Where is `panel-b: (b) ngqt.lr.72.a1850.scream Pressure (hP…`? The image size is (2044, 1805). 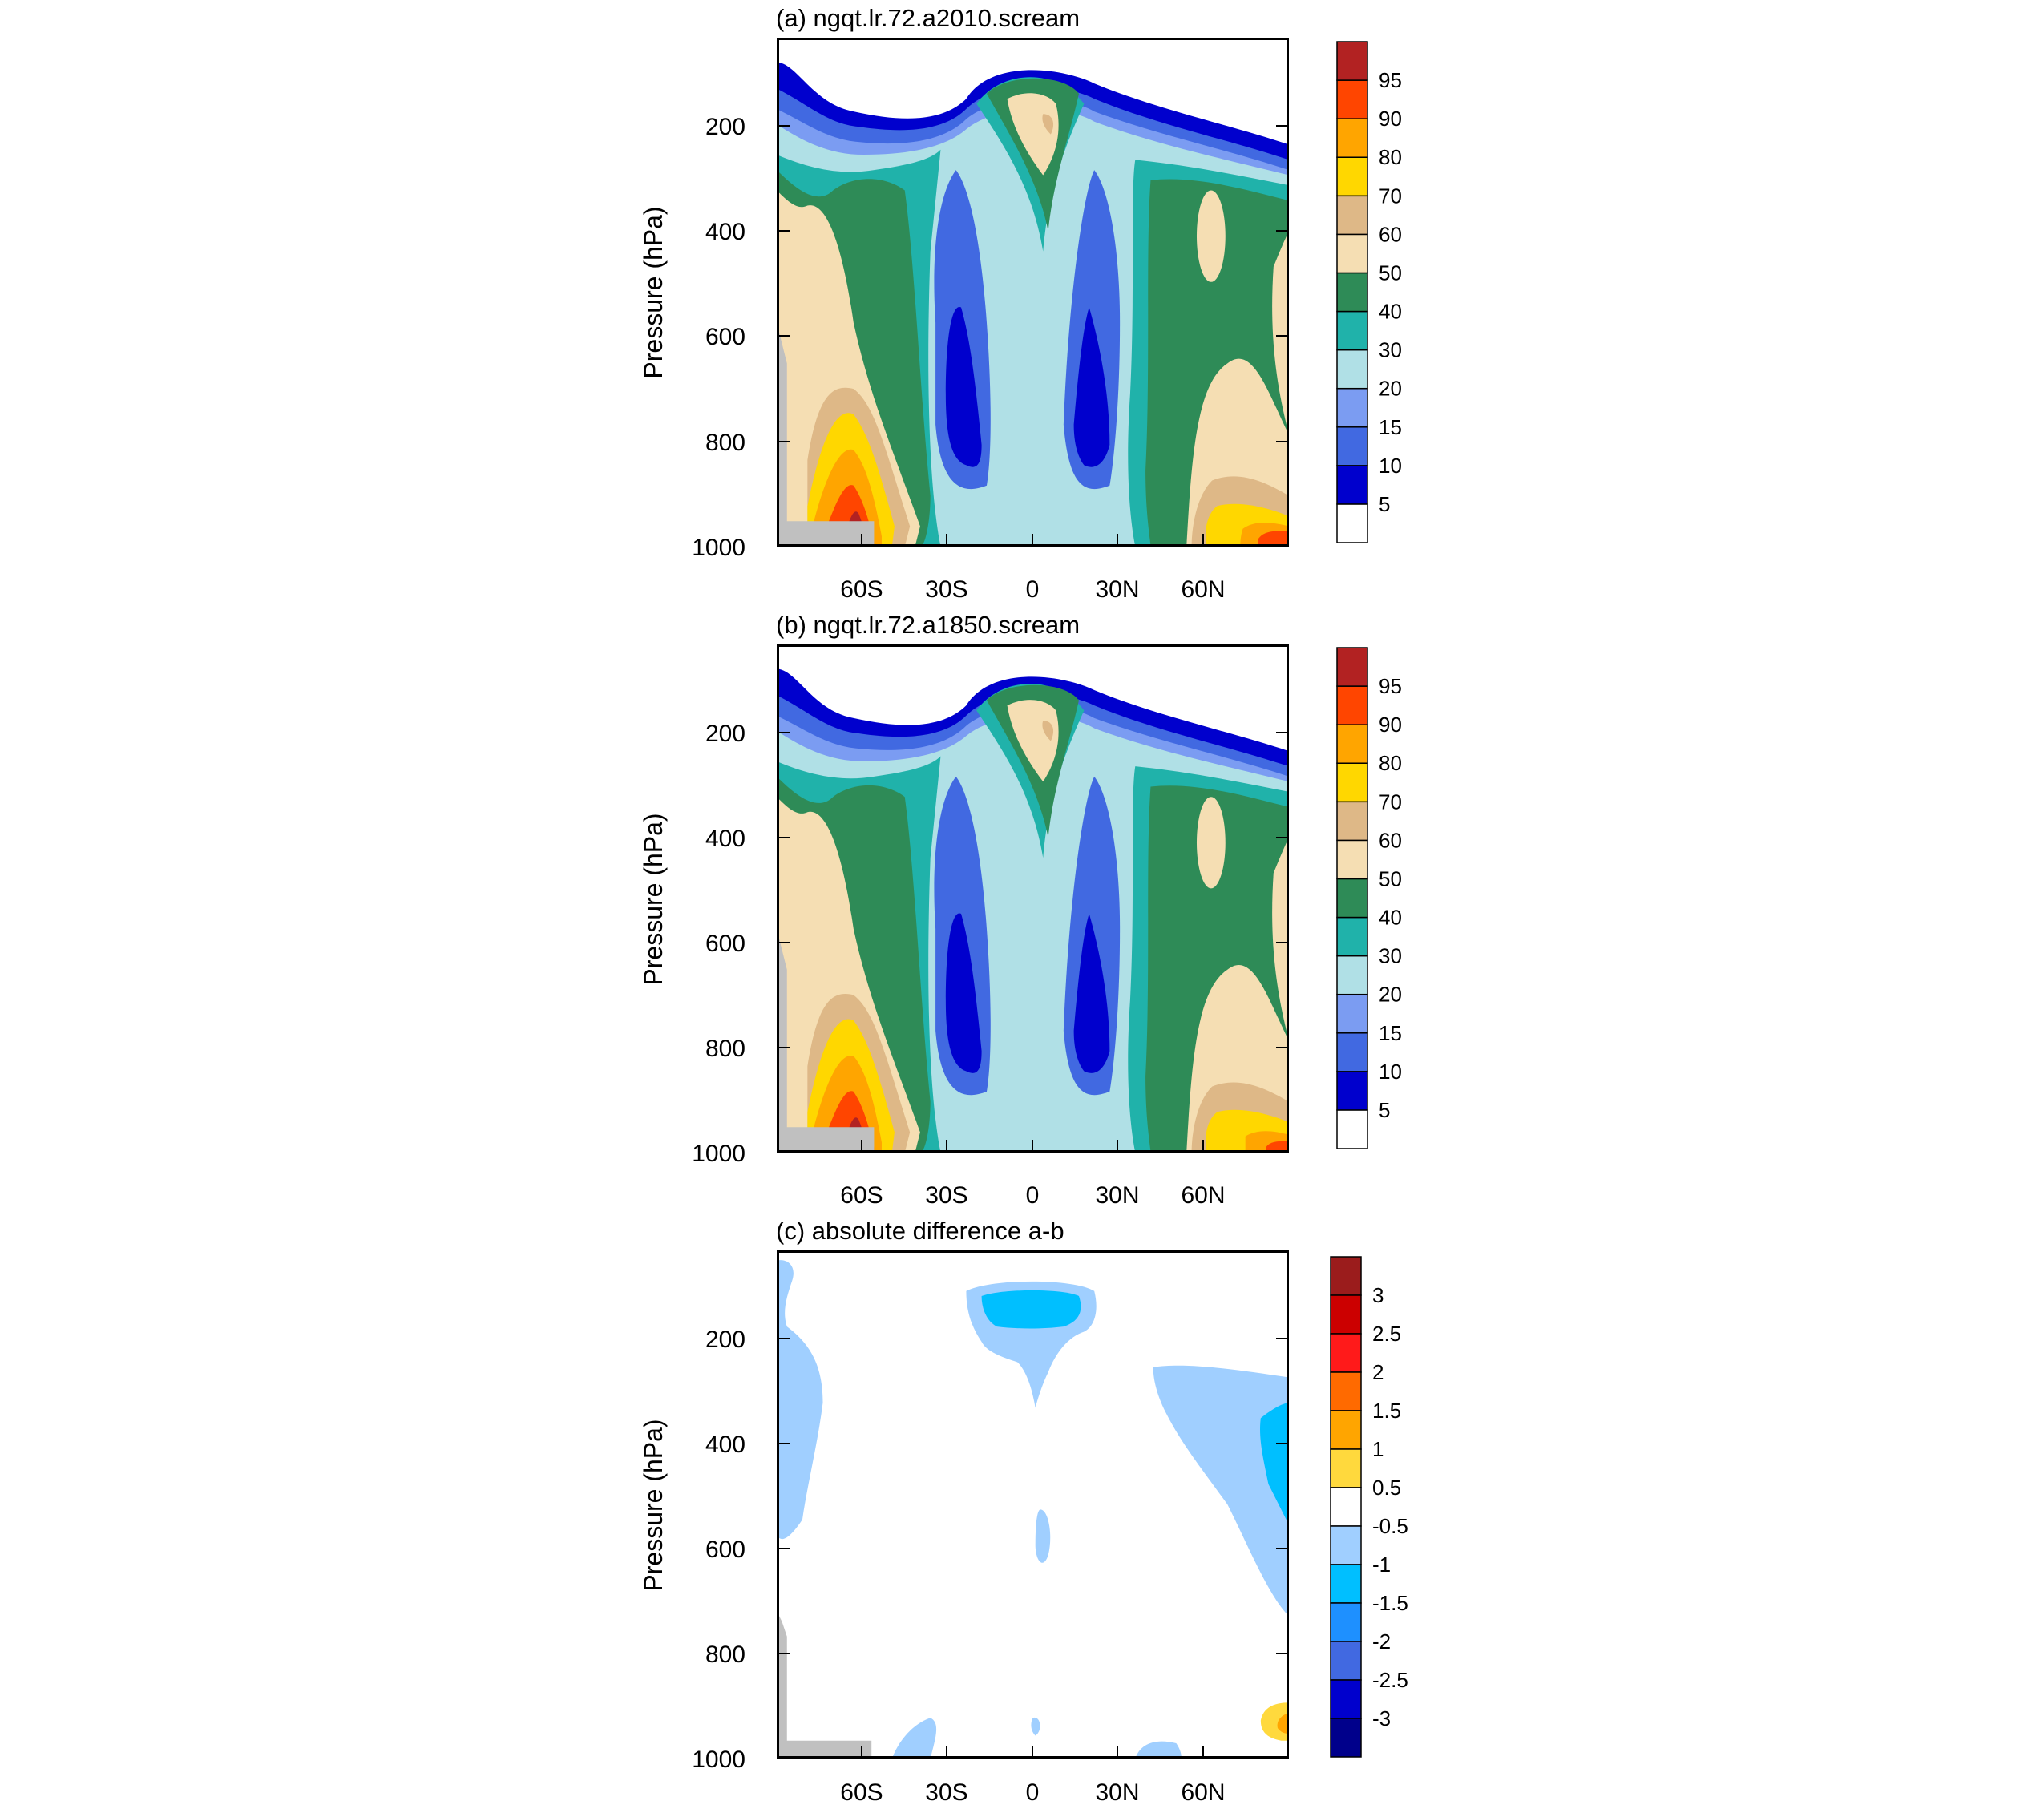
panel-b: (b) ngqt.lr.72.a1850.scream Pressure (hP… is located at coordinates (1021, 910).